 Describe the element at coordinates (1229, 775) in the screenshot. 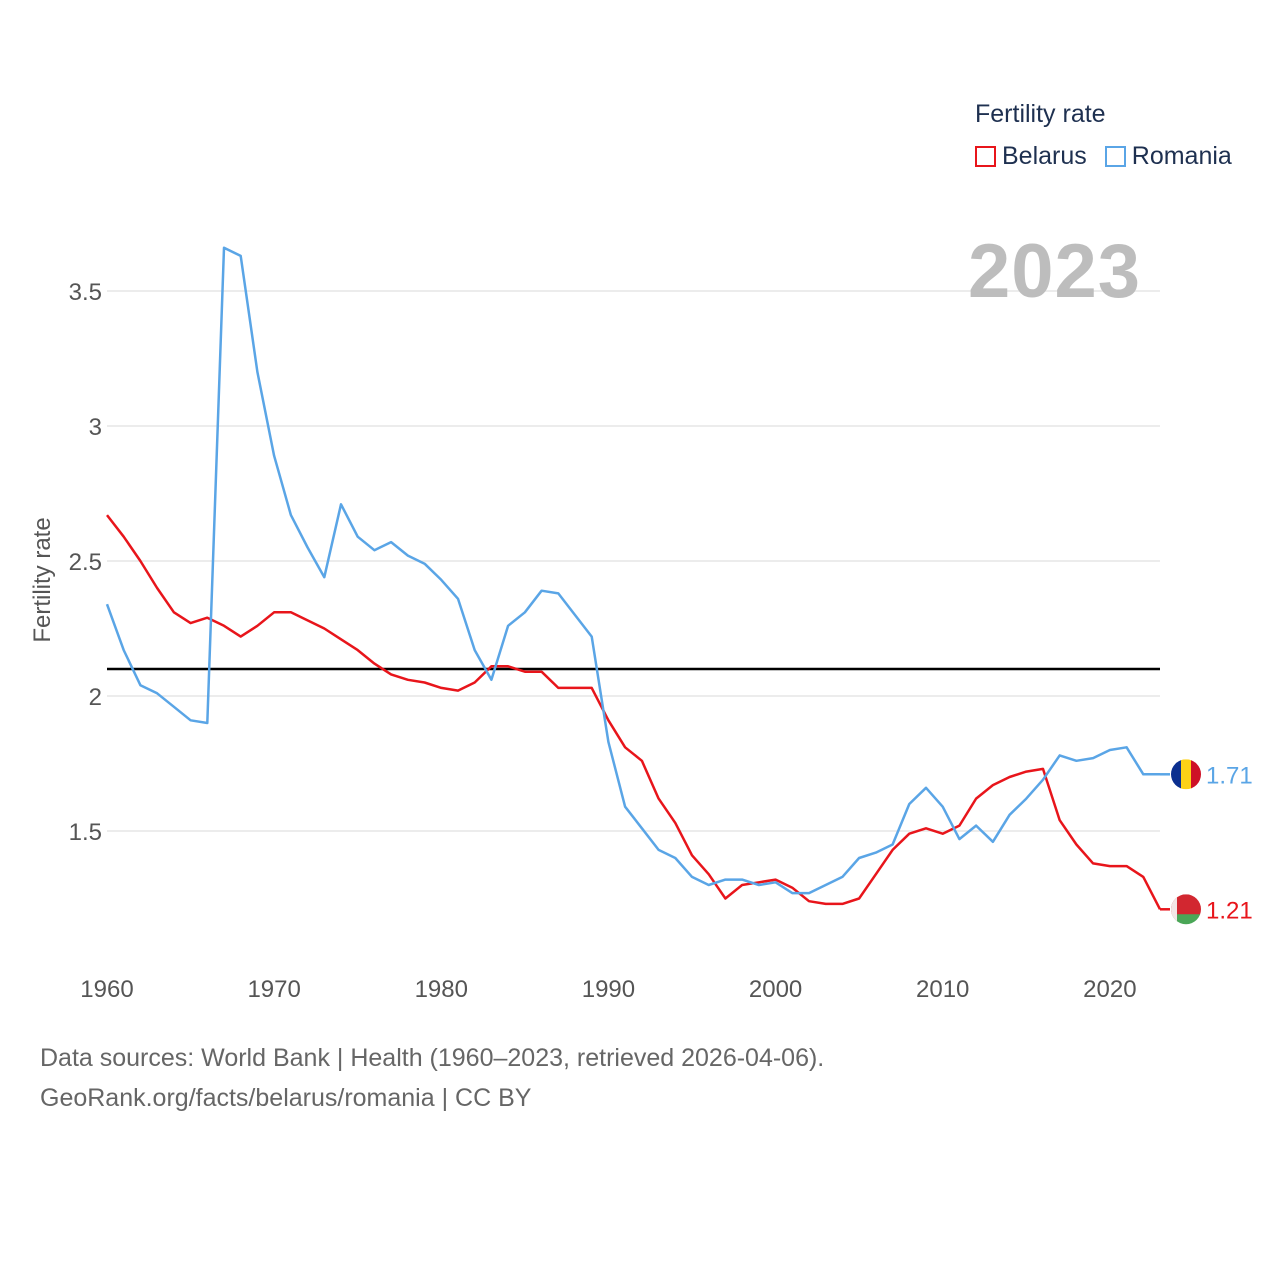

I see `end-label-romania: 1.71` at that location.